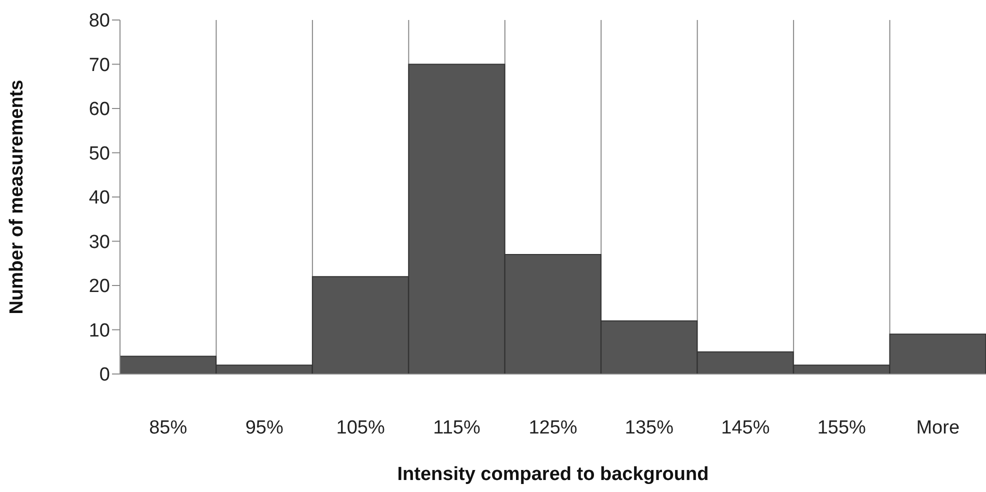 Image resolution: width=986 pixels, height=492 pixels. I want to click on y-tick-label: 50, so click(99, 153).